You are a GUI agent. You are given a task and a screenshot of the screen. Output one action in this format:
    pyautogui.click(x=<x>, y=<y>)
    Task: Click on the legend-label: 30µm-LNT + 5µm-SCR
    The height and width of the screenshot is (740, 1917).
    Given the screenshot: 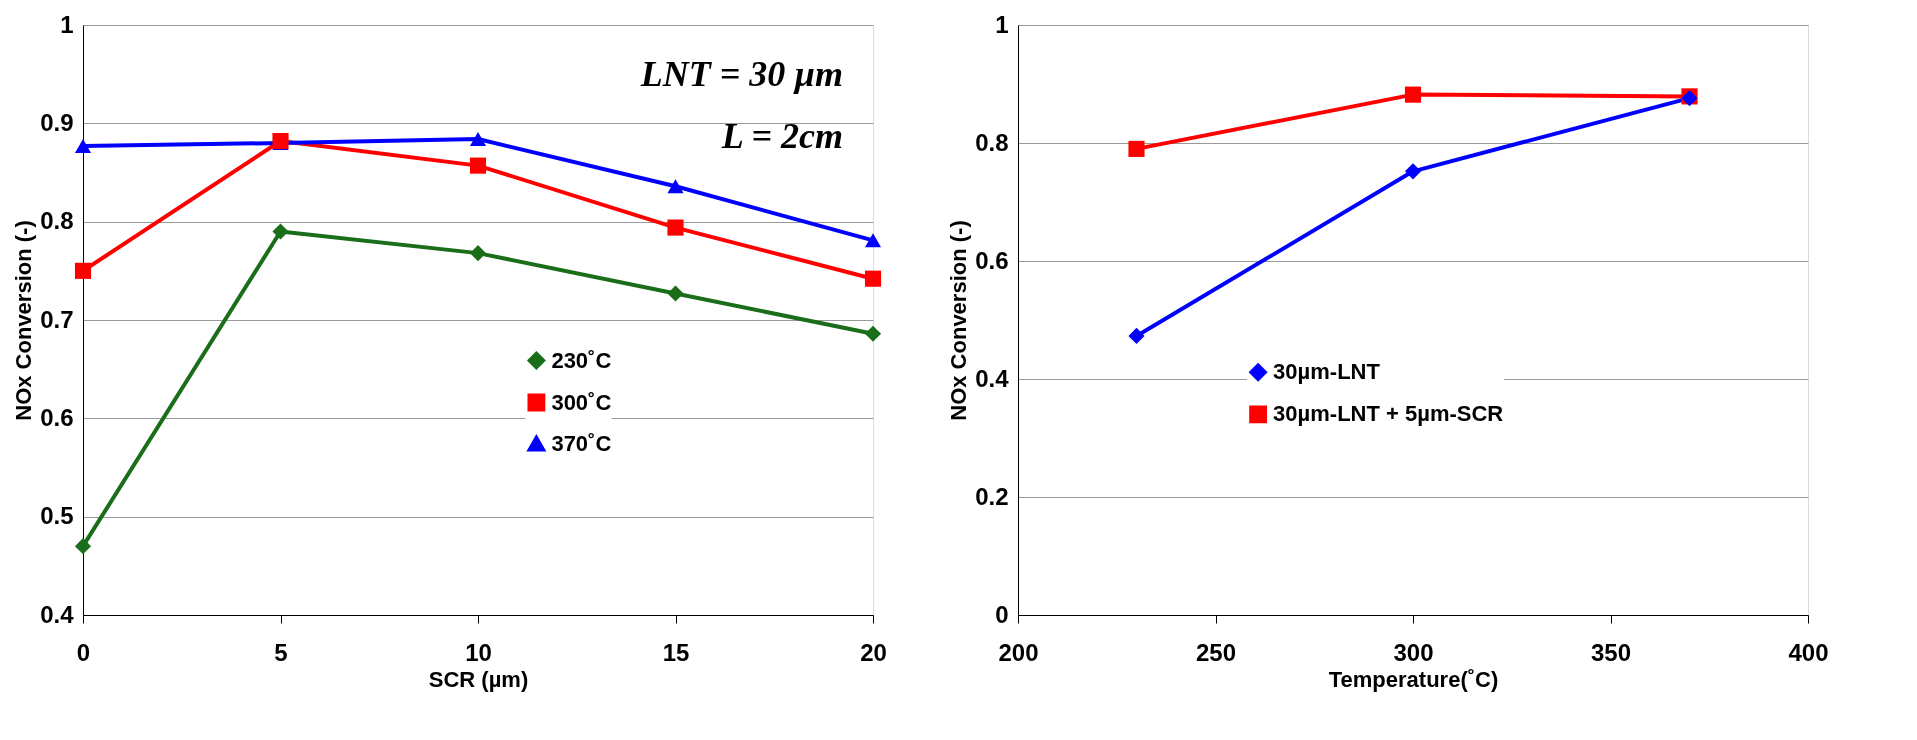 What is the action you would take?
    pyautogui.click(x=1388, y=414)
    